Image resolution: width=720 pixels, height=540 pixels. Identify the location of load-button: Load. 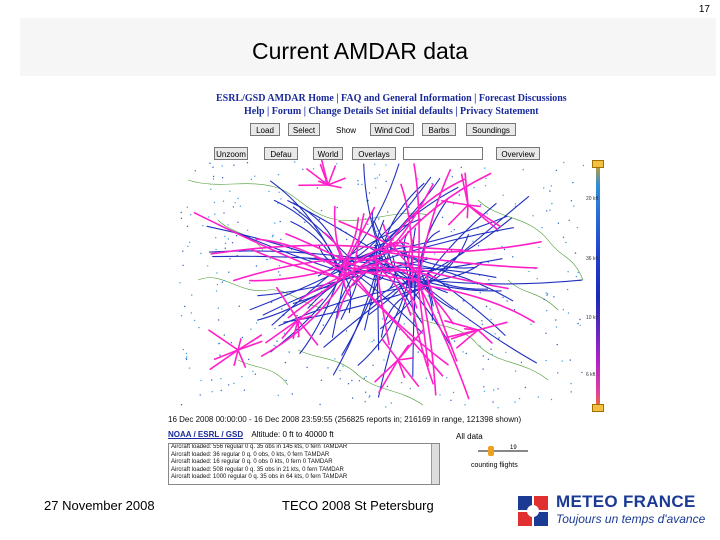
(265, 129).